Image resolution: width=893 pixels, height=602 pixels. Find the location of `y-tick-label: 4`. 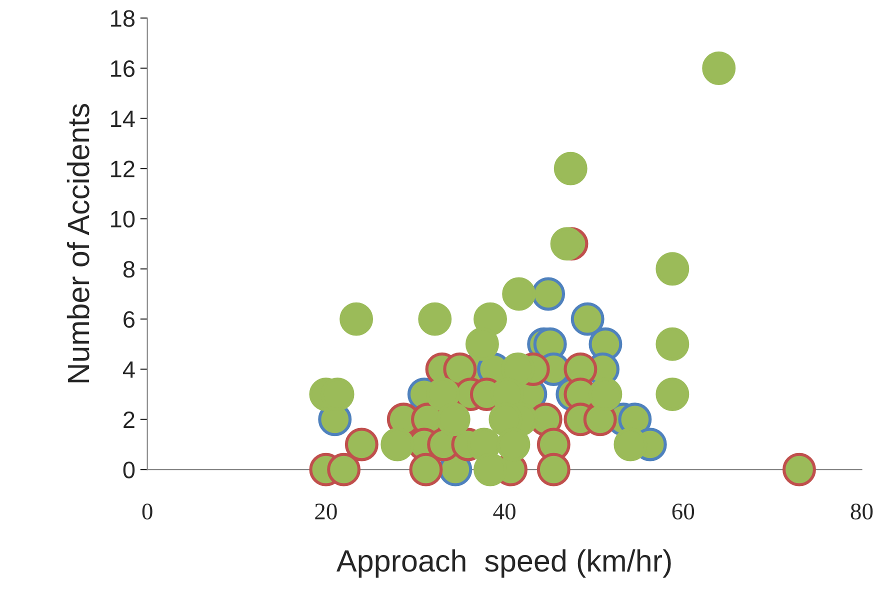

y-tick-label: 4 is located at coordinates (128, 370).